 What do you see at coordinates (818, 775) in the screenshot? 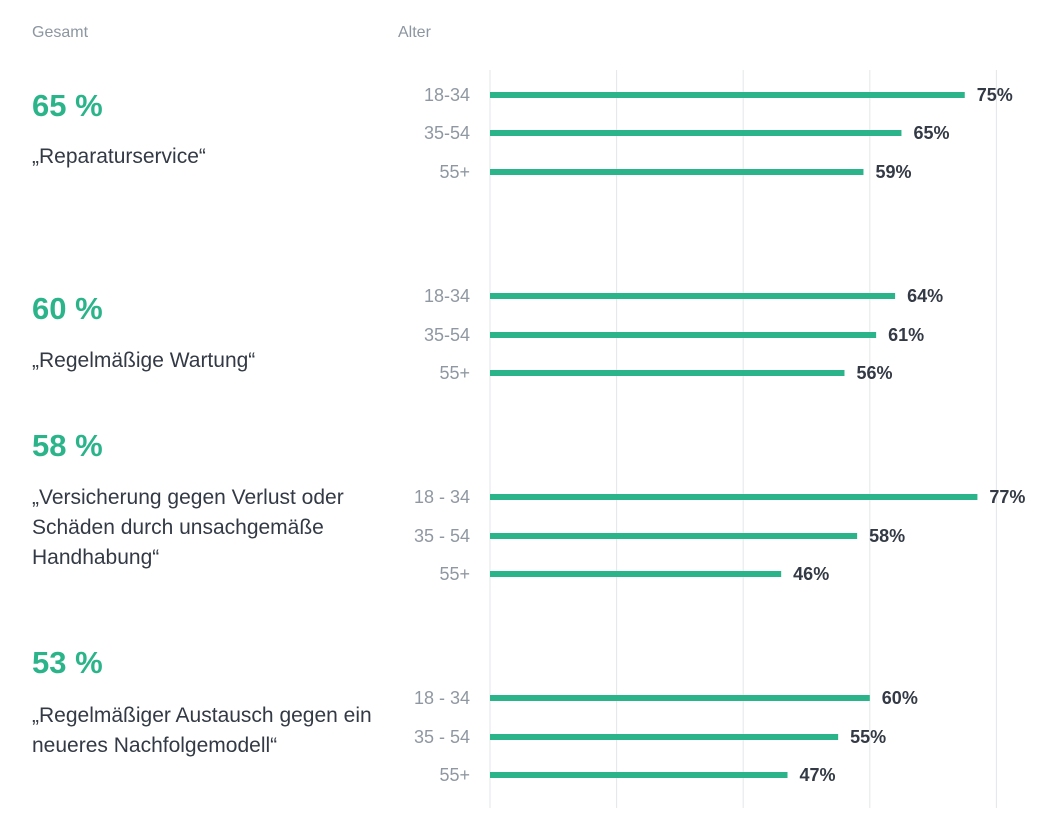
I see `bar-value-label: 47%` at bounding box center [818, 775].